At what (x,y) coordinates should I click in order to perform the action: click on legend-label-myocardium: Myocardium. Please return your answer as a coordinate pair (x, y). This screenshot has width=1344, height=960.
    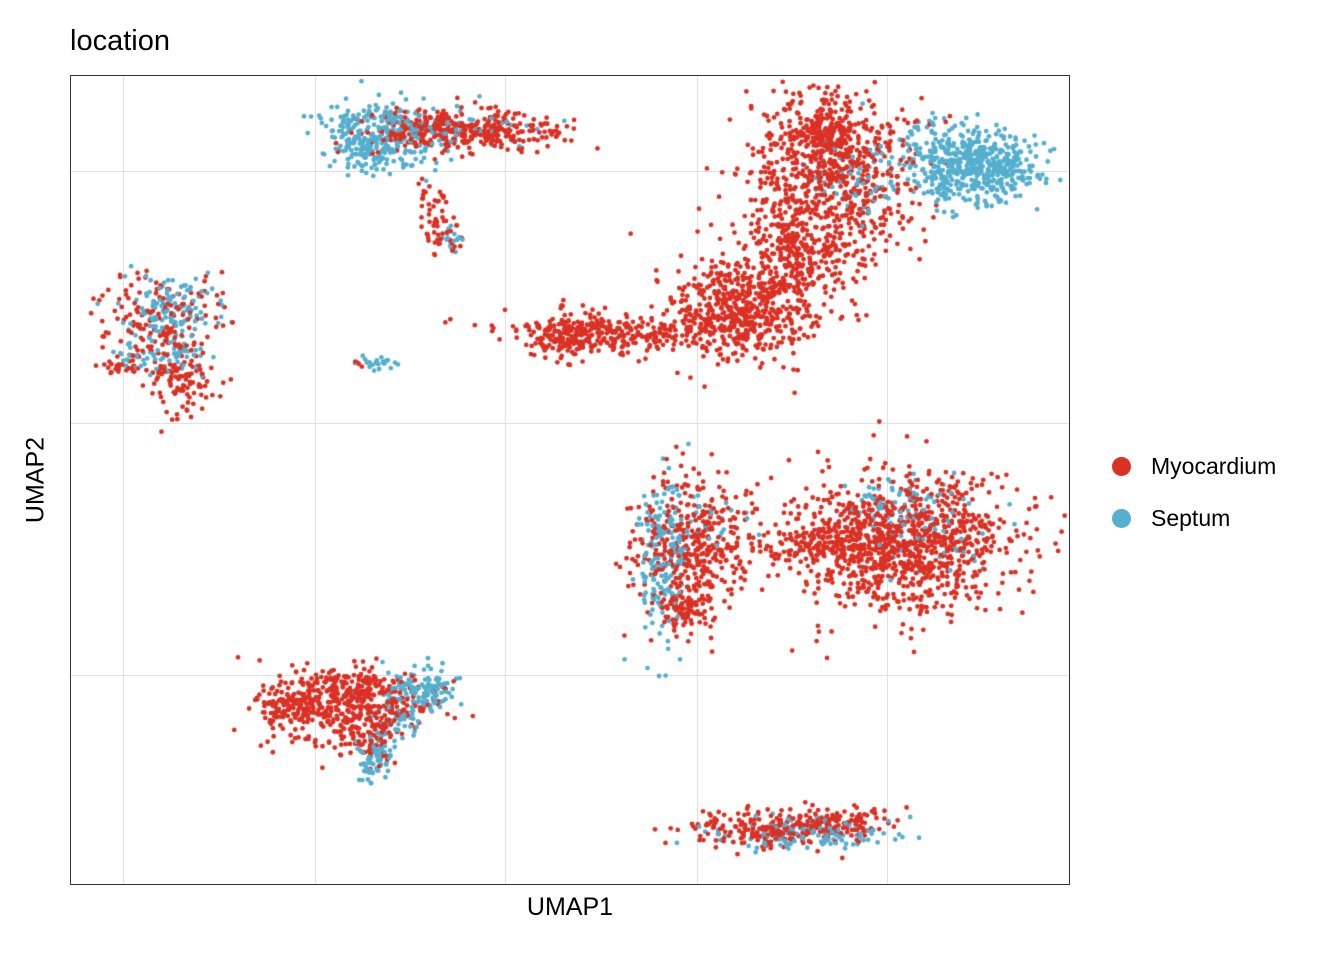
    Looking at the image, I should click on (1214, 465).